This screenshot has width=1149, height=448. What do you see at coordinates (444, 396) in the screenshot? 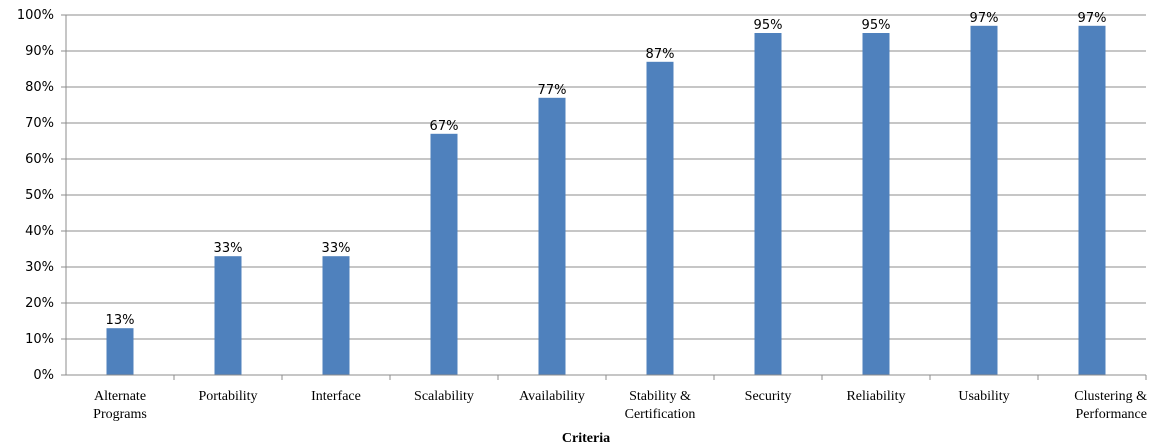
I see `category-label: Scalability` at bounding box center [444, 396].